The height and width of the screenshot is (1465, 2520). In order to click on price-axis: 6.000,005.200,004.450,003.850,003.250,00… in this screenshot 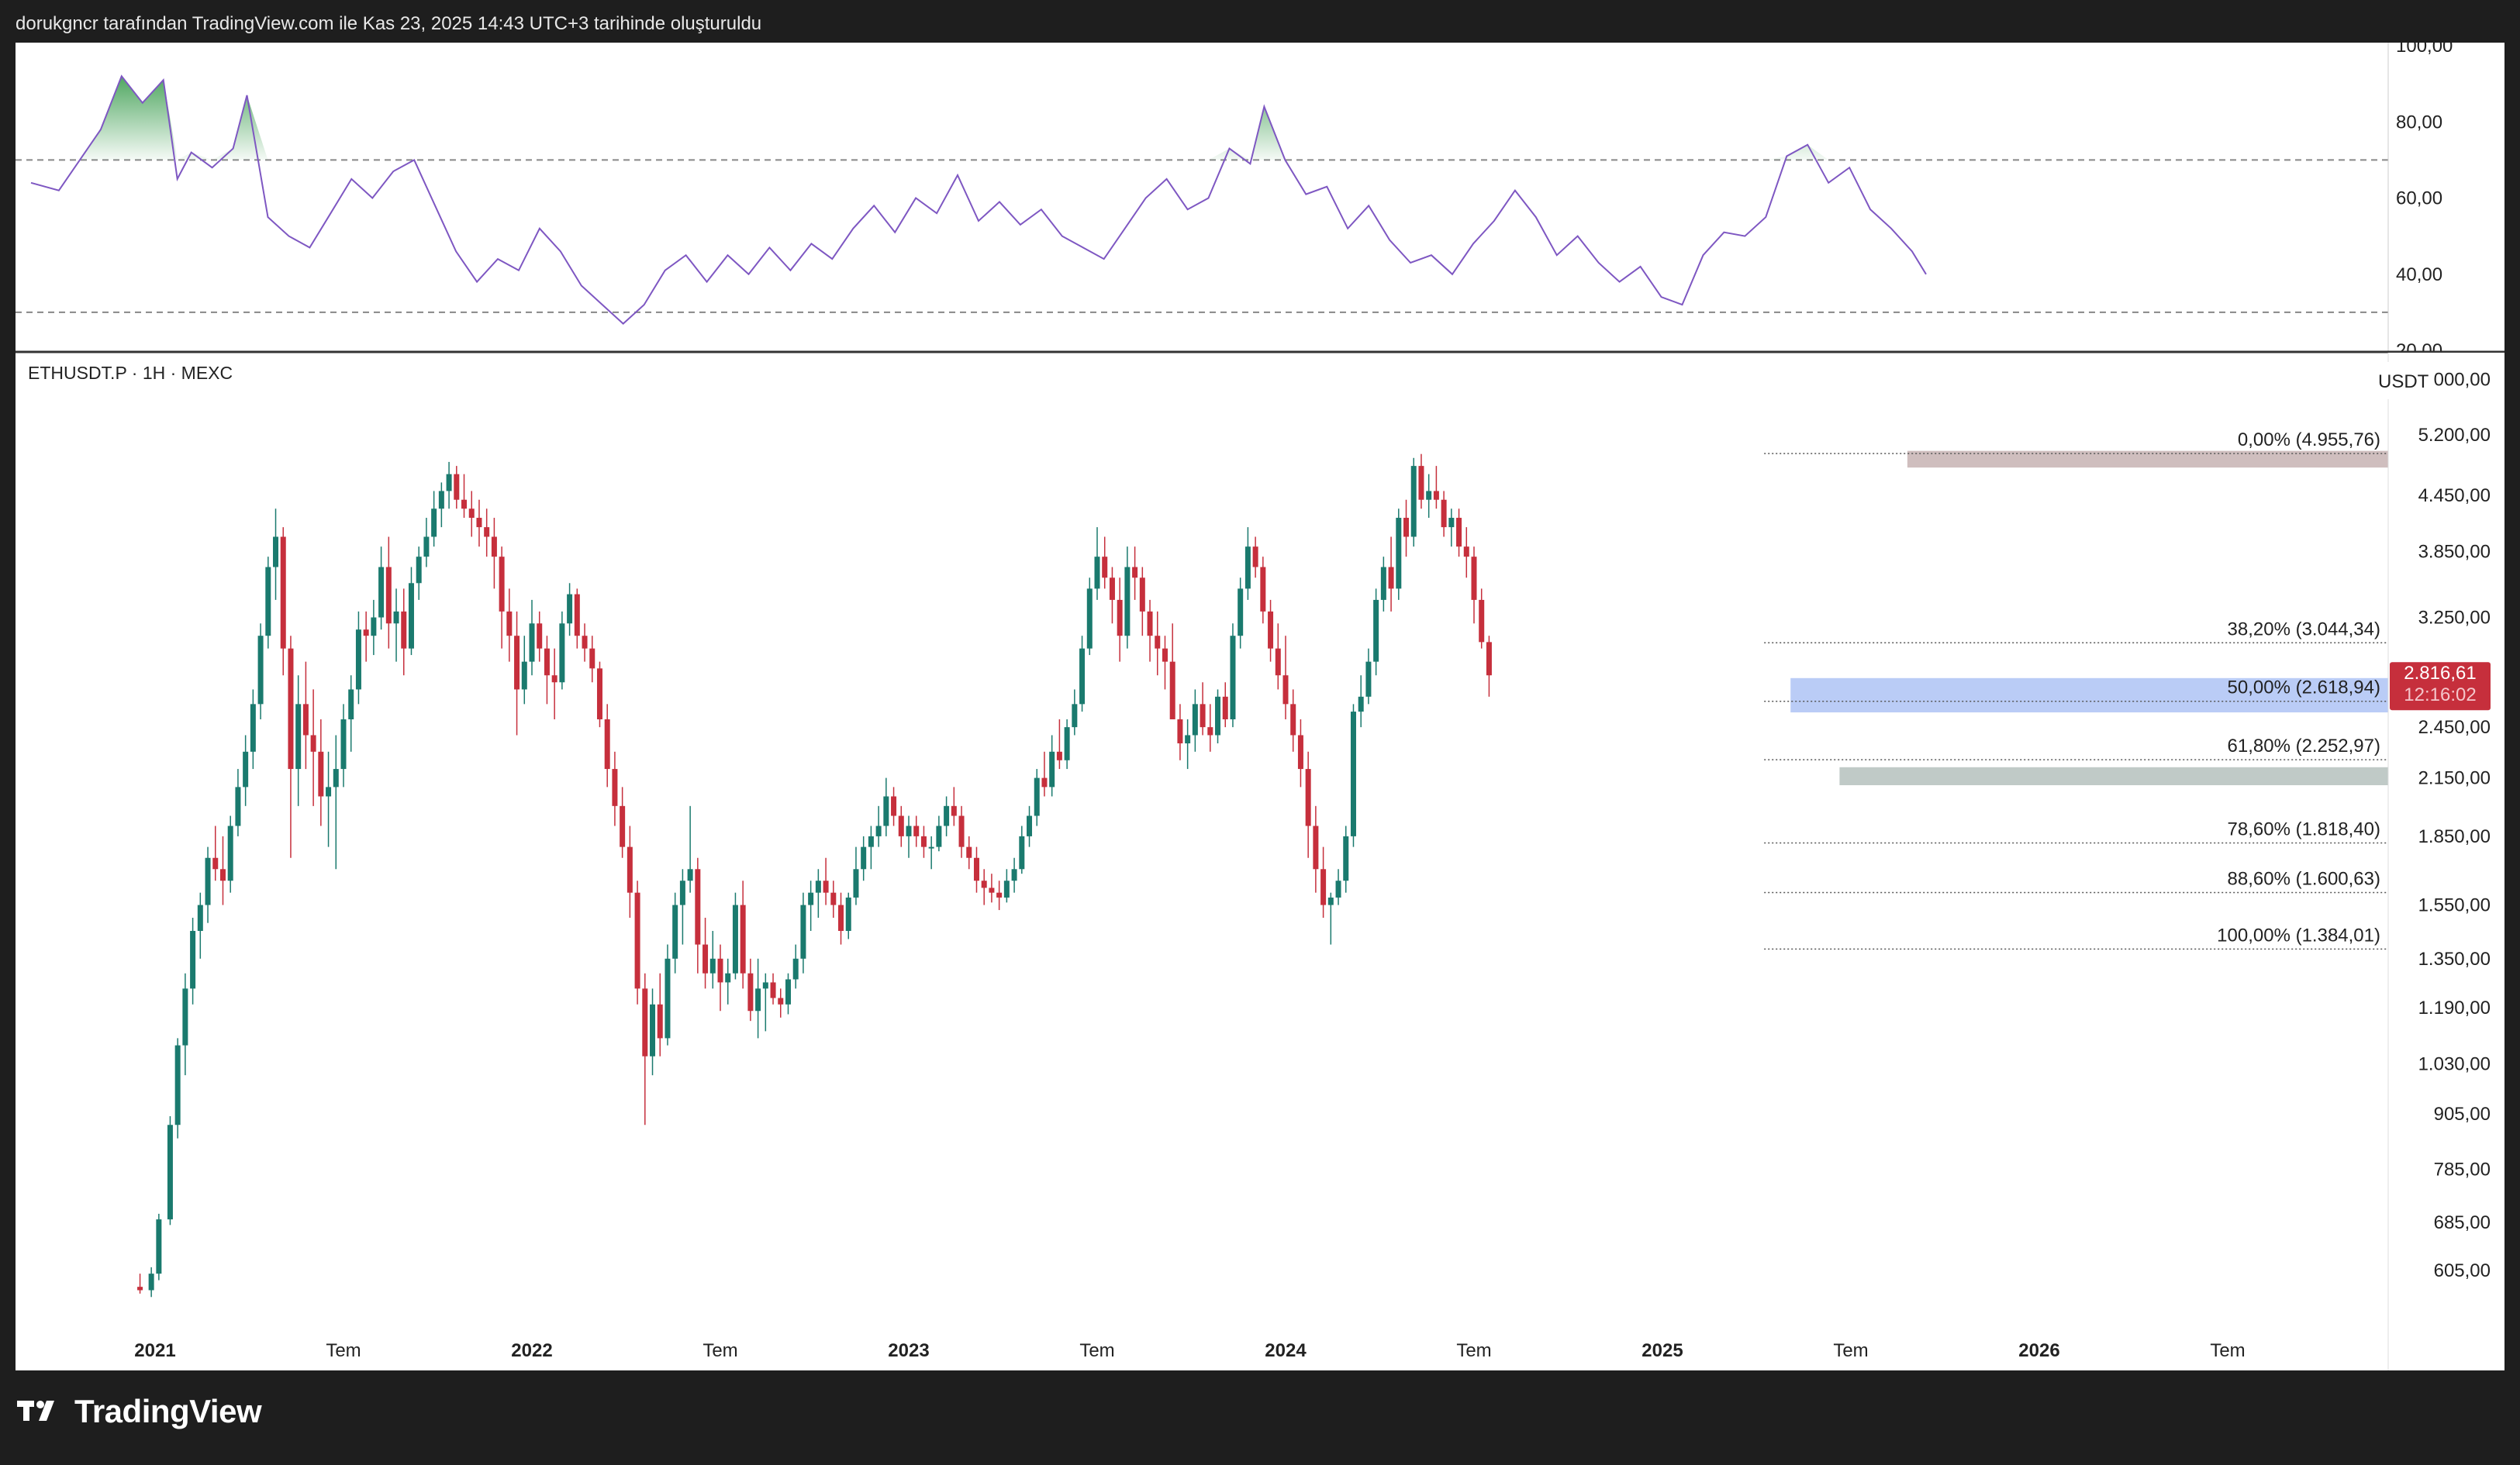, I will do `click(2445, 862)`.